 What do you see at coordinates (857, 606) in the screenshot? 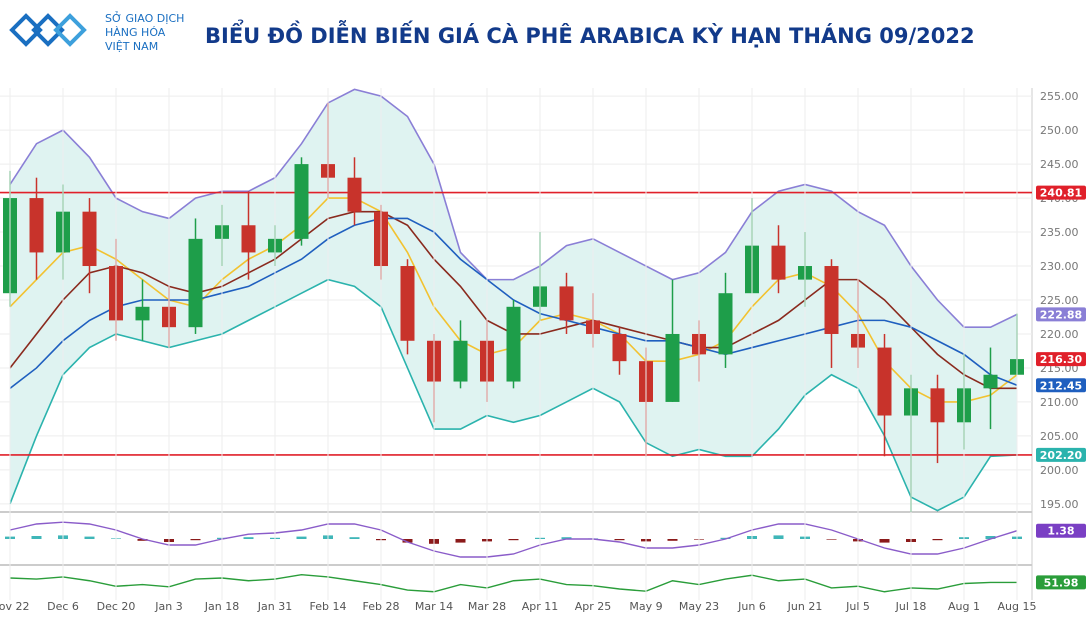
I see `x-tick-label: Jul 5` at bounding box center [857, 606].